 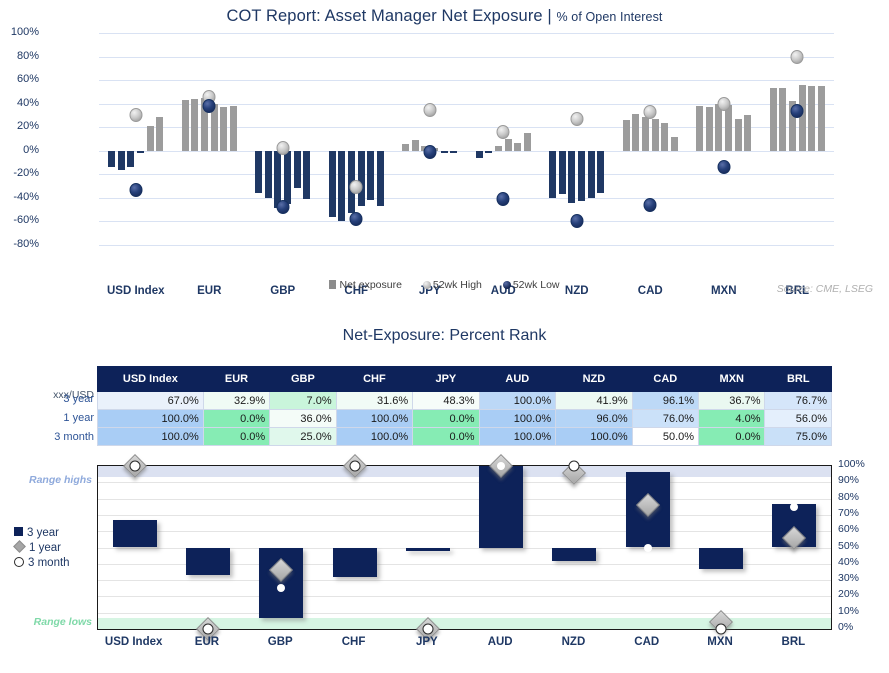 I want to click on x-axis-label-gbp: GBP, so click(x=280, y=642).